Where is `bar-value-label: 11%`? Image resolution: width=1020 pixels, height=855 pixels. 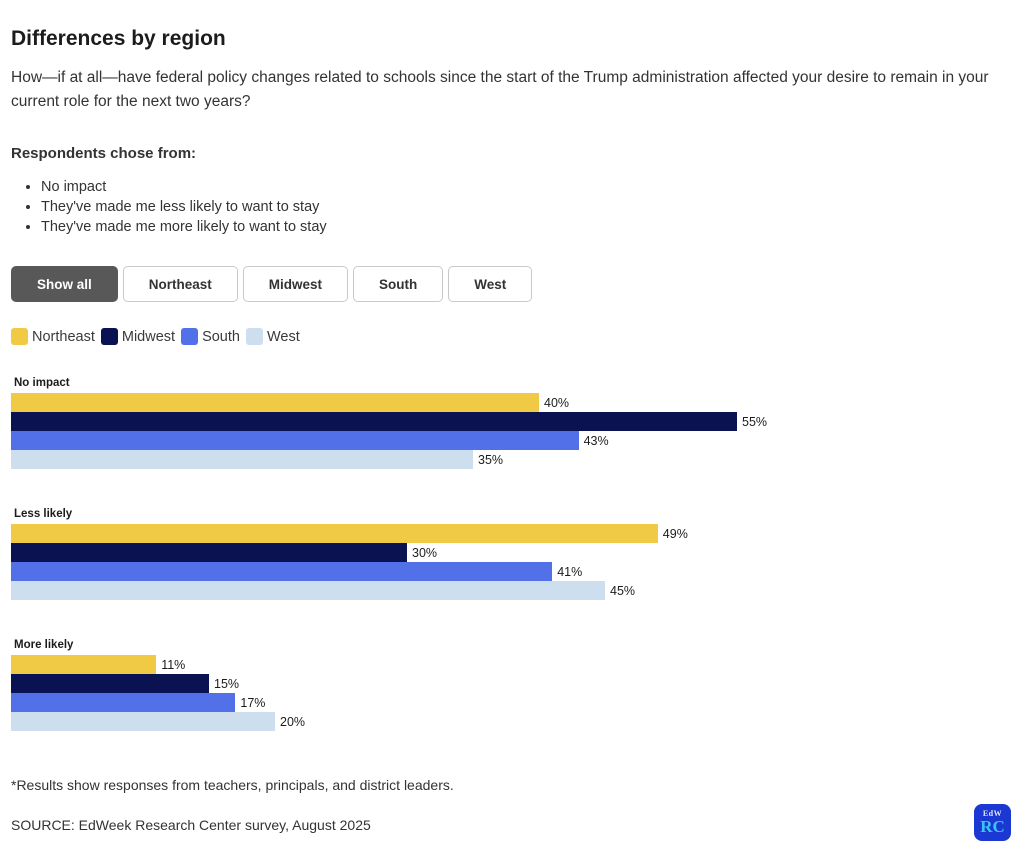
bar-value-label: 11% is located at coordinates (173, 664).